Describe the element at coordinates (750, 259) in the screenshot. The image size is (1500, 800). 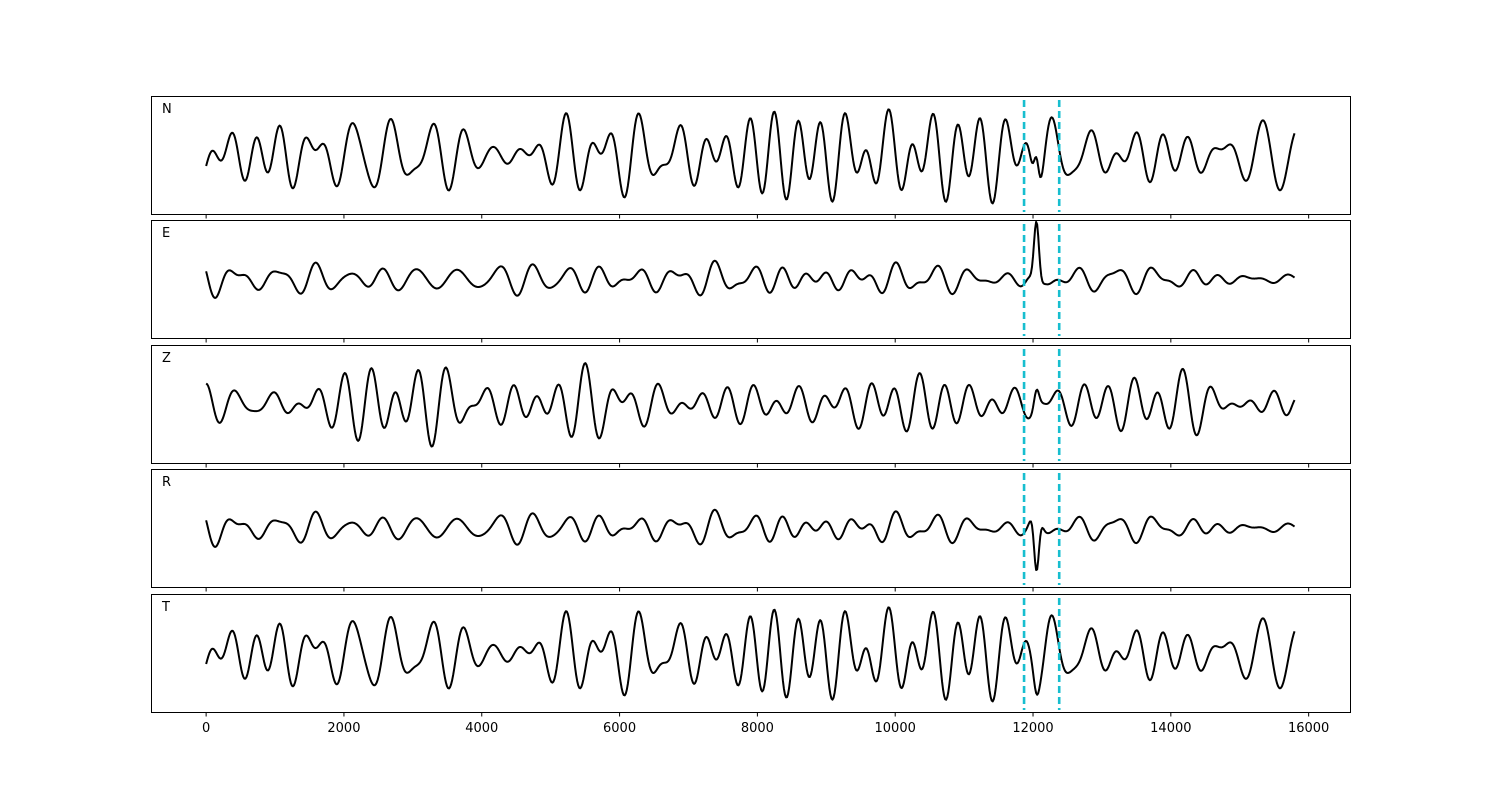
I see `trace-line-e` at that location.